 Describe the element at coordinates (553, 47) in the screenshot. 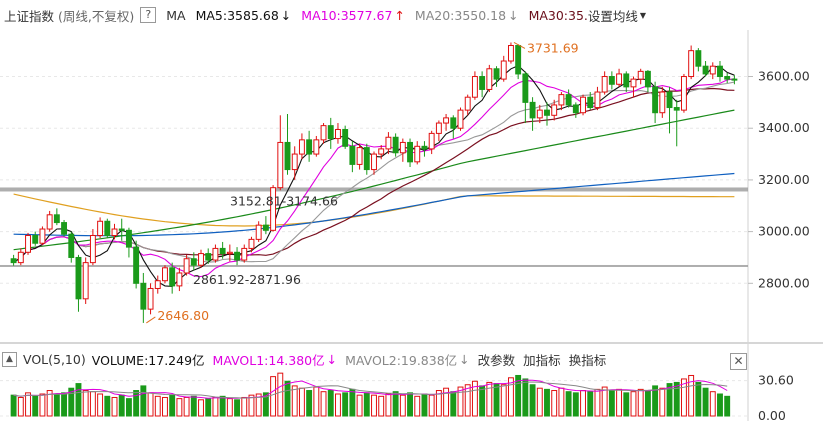

I see `high-label: 3731.69` at that location.